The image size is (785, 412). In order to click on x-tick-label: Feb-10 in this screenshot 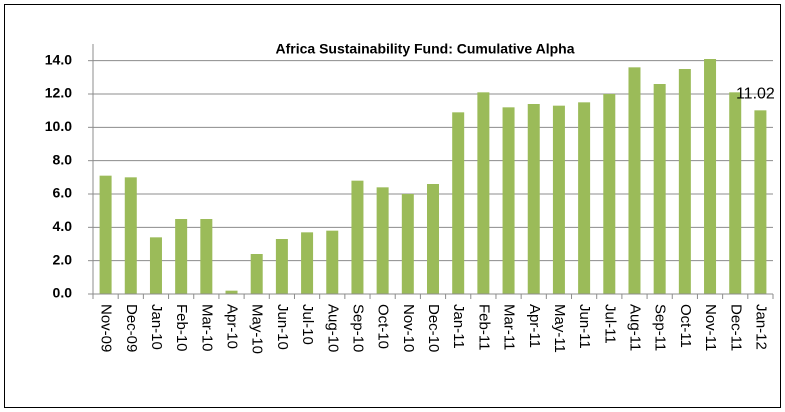, I will do `click(181, 328)`.